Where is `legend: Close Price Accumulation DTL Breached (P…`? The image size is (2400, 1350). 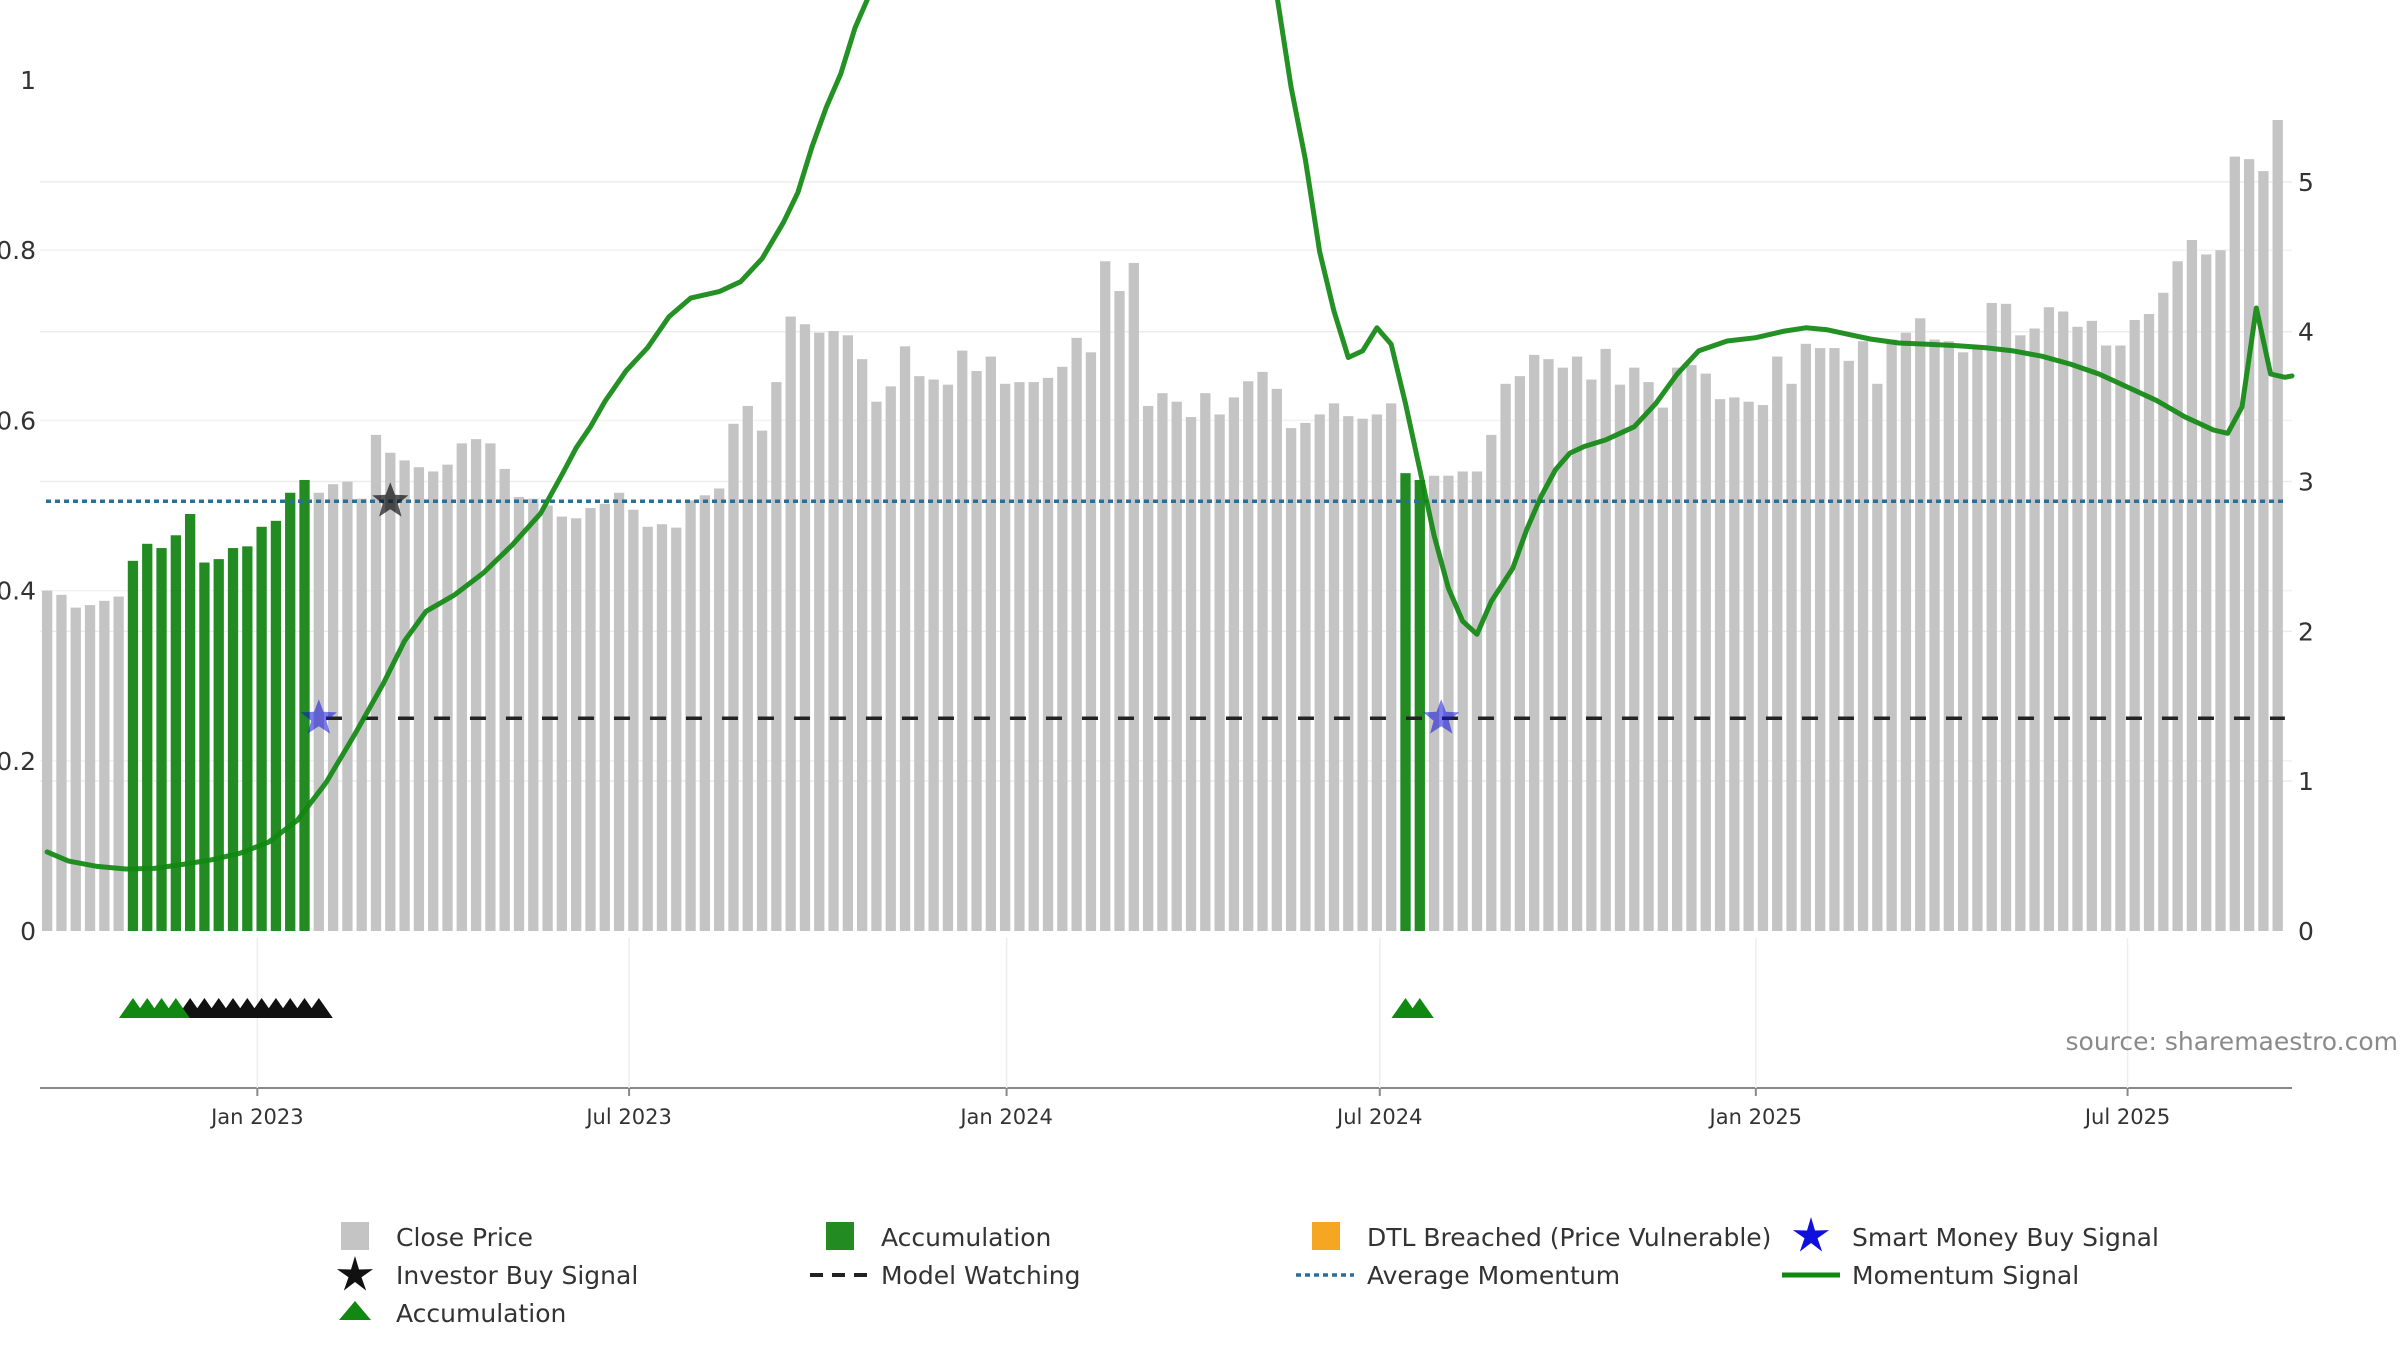 legend: Close Price Accumulation DTL Breached (P… is located at coordinates (1247, 1272).